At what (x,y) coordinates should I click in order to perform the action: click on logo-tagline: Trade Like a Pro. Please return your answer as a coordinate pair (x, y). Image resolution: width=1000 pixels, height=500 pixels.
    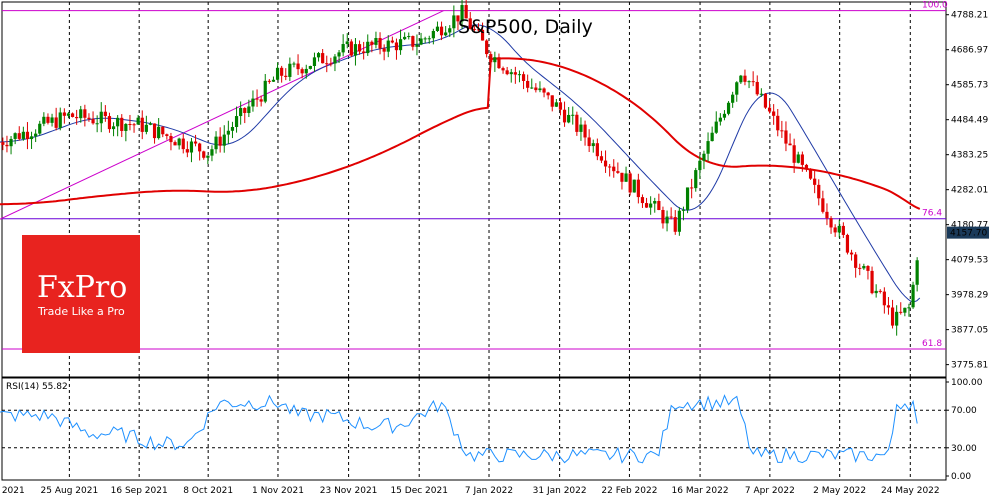
    Looking at the image, I should click on (81, 311).